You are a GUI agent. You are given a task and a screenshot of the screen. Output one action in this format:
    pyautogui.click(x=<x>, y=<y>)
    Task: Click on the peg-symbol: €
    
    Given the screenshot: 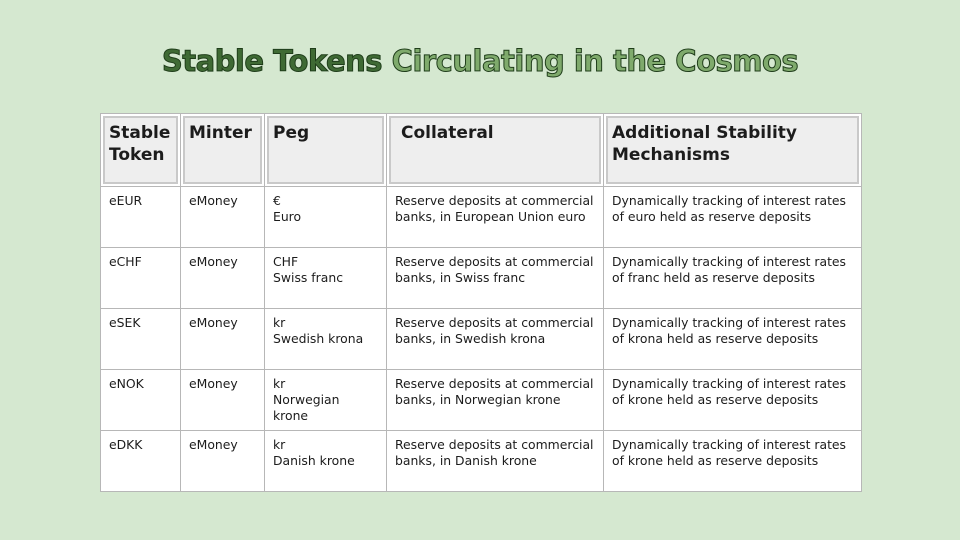 What is the action you would take?
    pyautogui.click(x=277, y=200)
    